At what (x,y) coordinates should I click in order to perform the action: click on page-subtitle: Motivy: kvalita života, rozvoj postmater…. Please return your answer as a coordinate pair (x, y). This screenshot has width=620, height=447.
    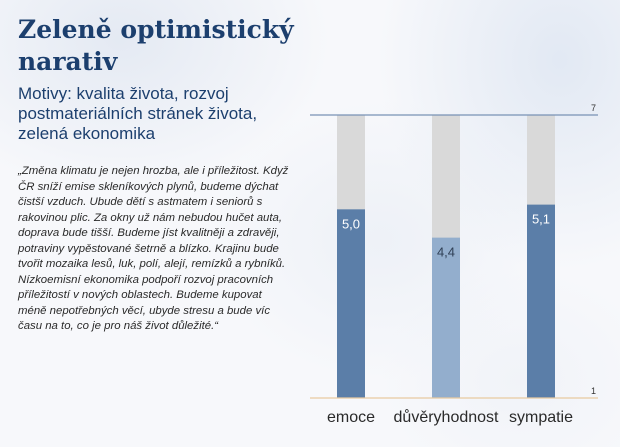
    Looking at the image, I should click on (138, 113).